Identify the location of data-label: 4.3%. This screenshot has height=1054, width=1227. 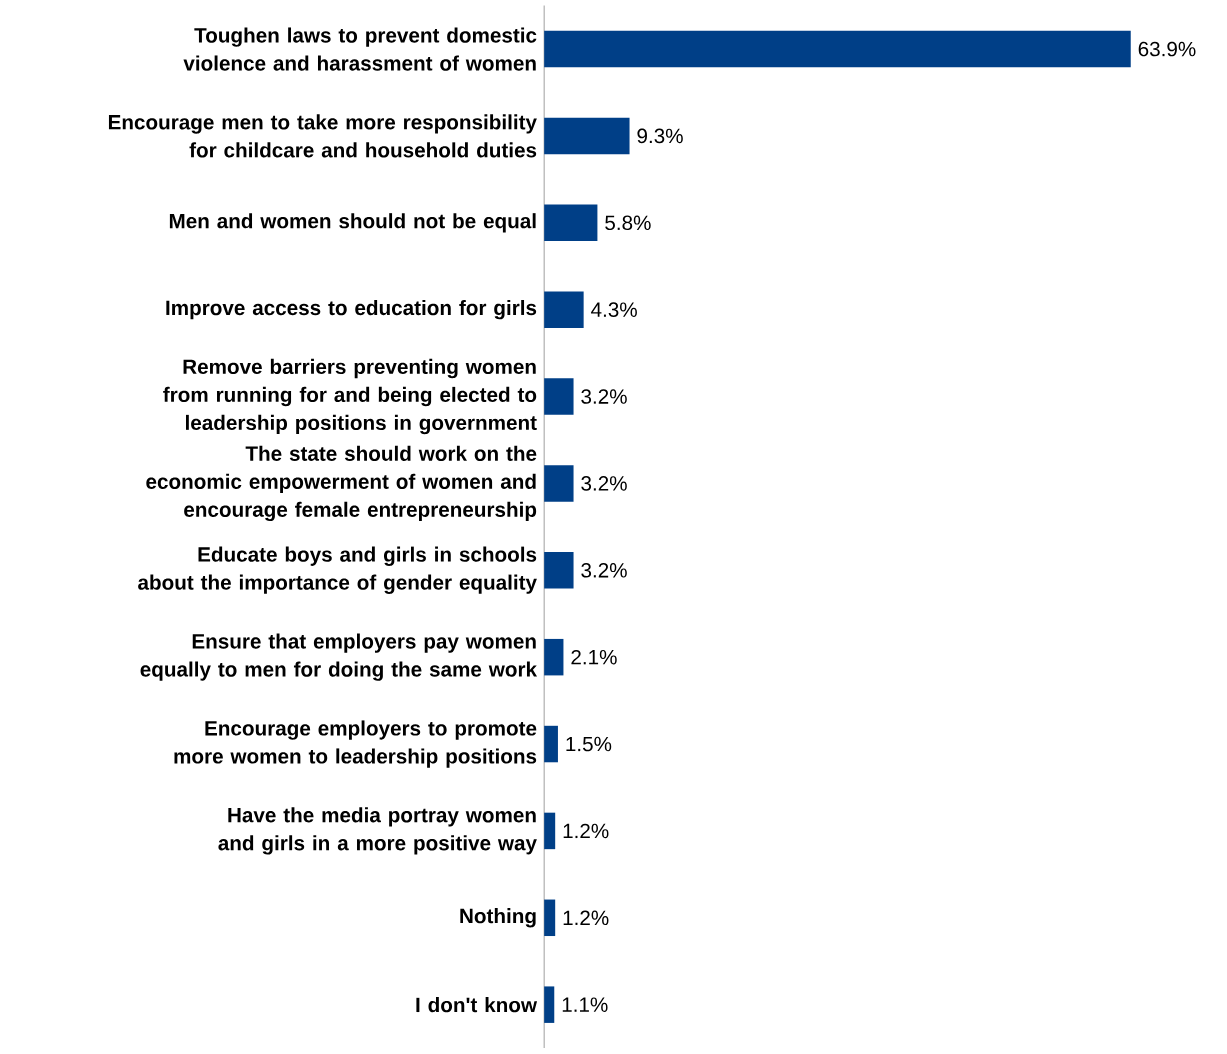
(614, 310).